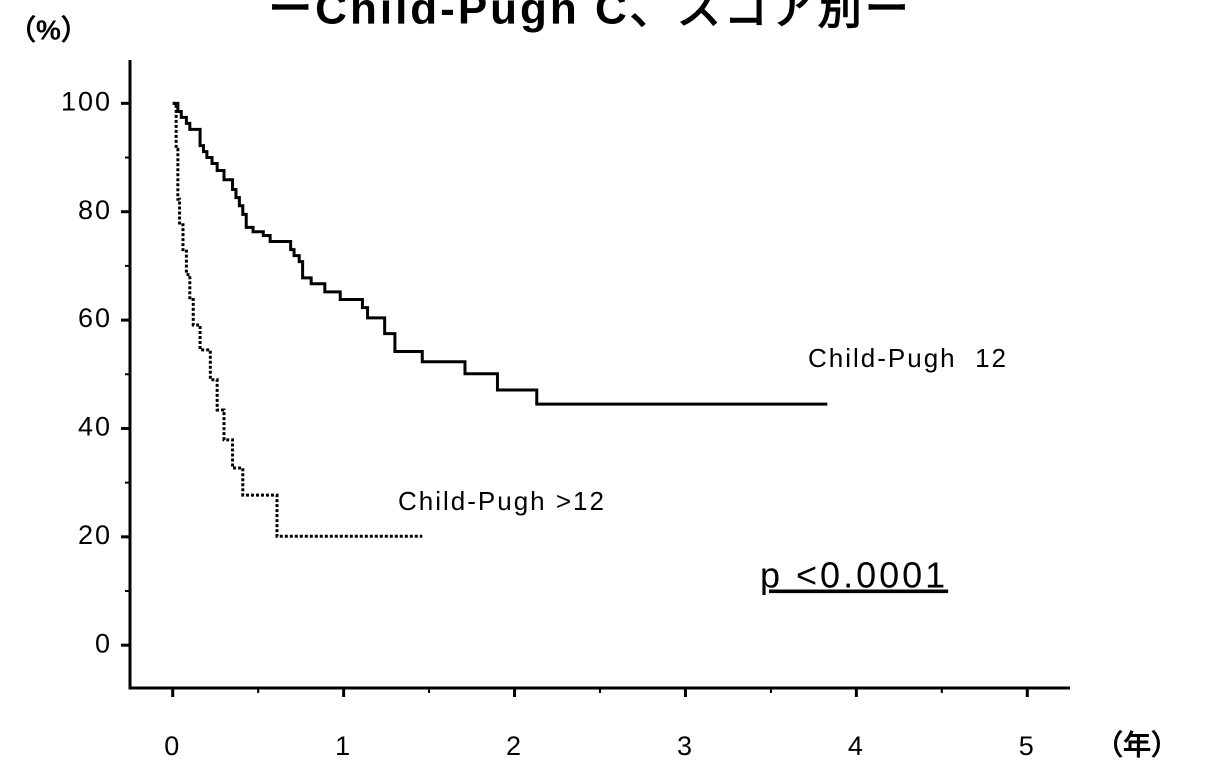 Image resolution: width=1213 pixels, height=764 pixels. I want to click on y-tick-label: 40, so click(95, 427).